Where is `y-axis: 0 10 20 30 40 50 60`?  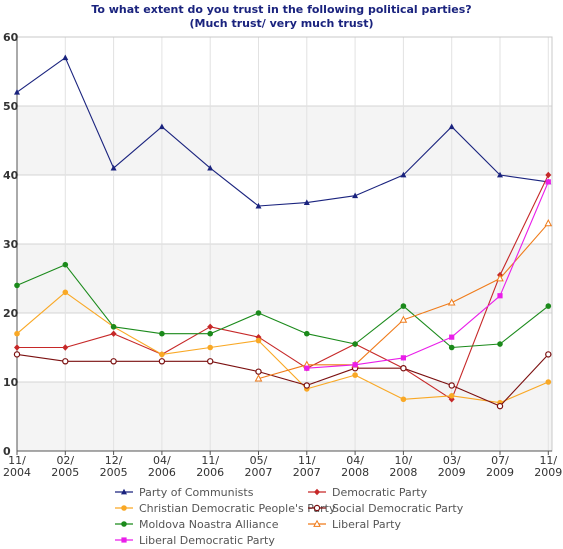
y-axis: 0 10 20 30 40 50 60 is located at coordinates (11, 244).